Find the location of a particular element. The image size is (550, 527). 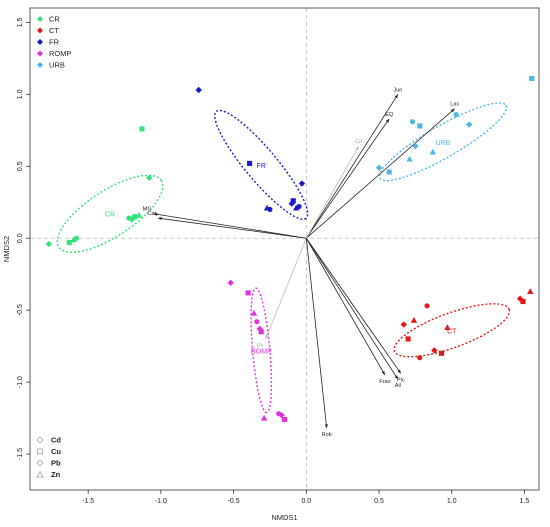

vector-arrowhead-rob is located at coordinates (326, 426).